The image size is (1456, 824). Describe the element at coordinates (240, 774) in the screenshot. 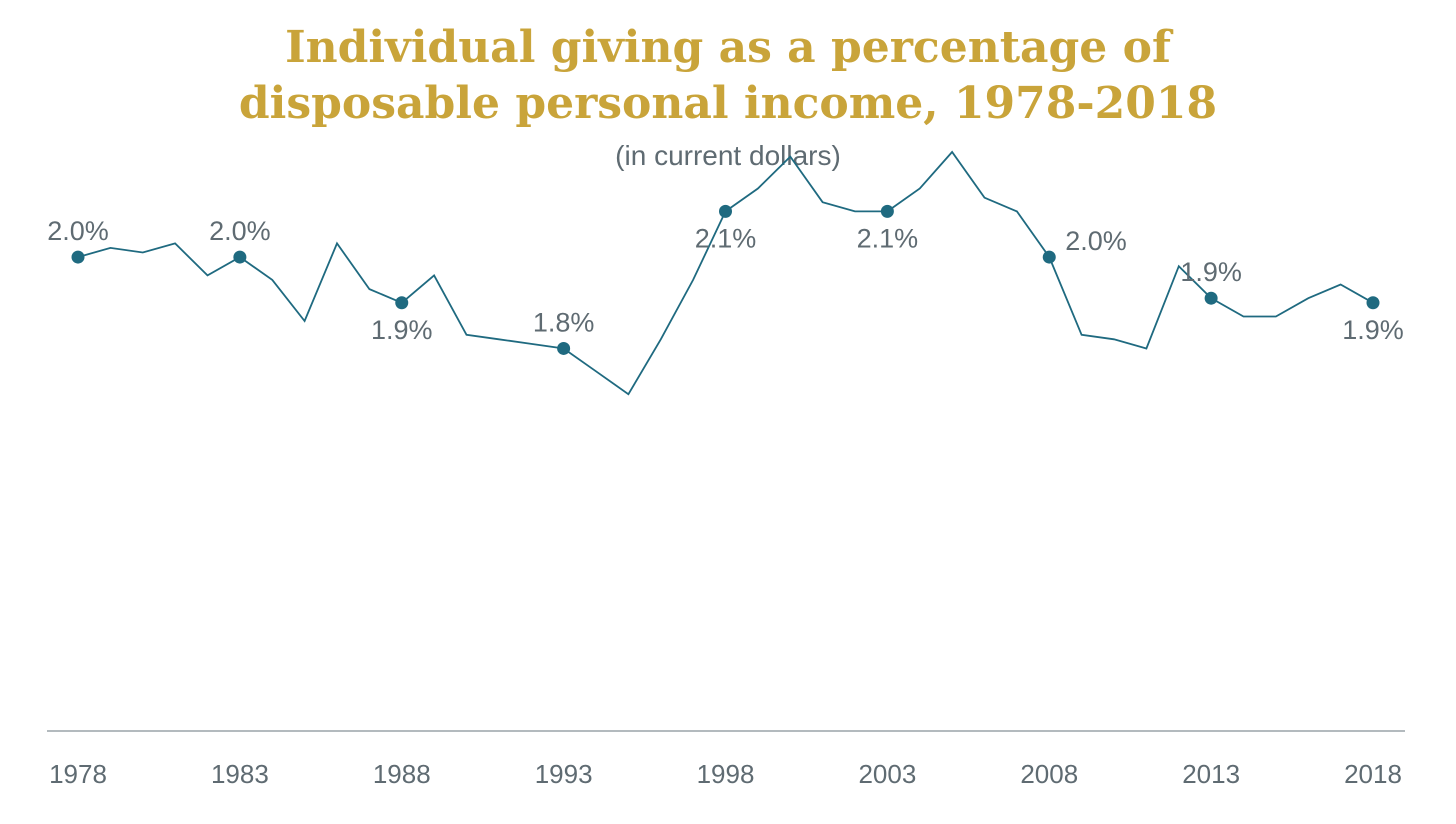

I see `x-tick-label: 1983` at that location.